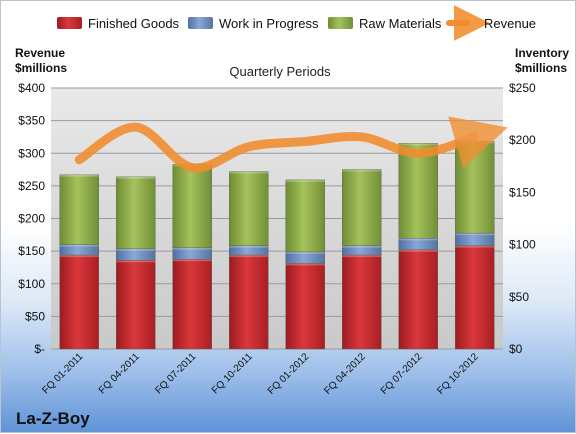 Image resolution: width=576 pixels, height=434 pixels. What do you see at coordinates (31, 121) in the screenshot?
I see `left-tick-label: $350` at bounding box center [31, 121].